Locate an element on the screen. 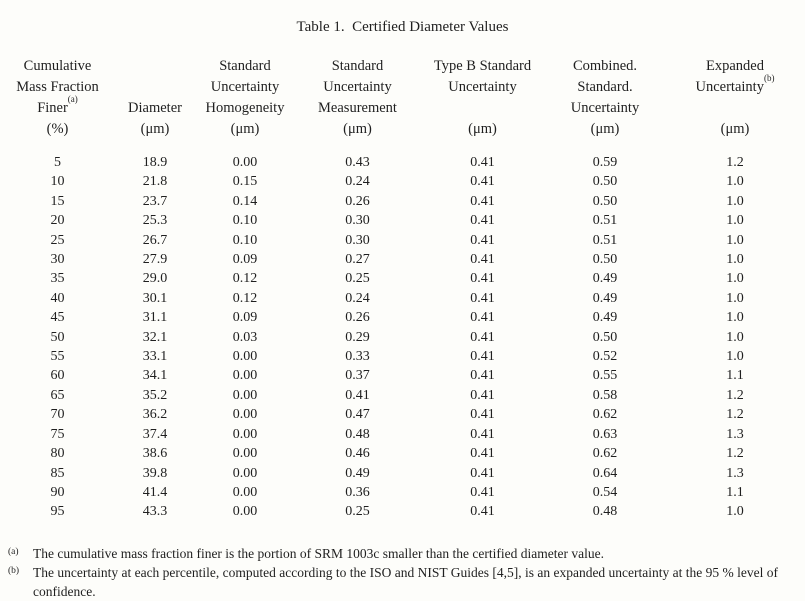  table-cell: 0.09 is located at coordinates (245, 260).